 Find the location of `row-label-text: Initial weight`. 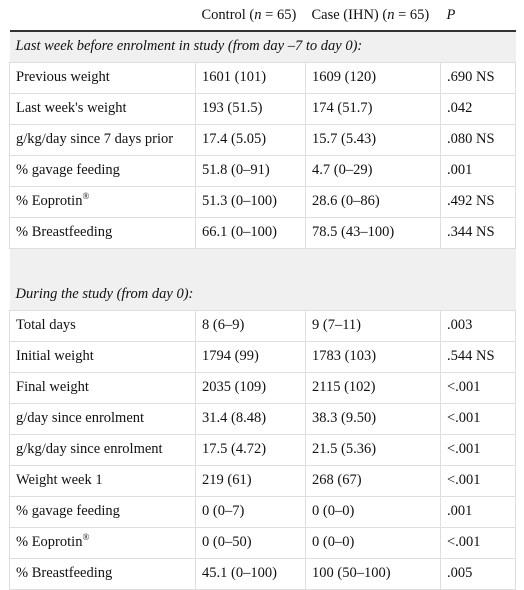

row-label-text: Initial weight is located at coordinates (55, 356).